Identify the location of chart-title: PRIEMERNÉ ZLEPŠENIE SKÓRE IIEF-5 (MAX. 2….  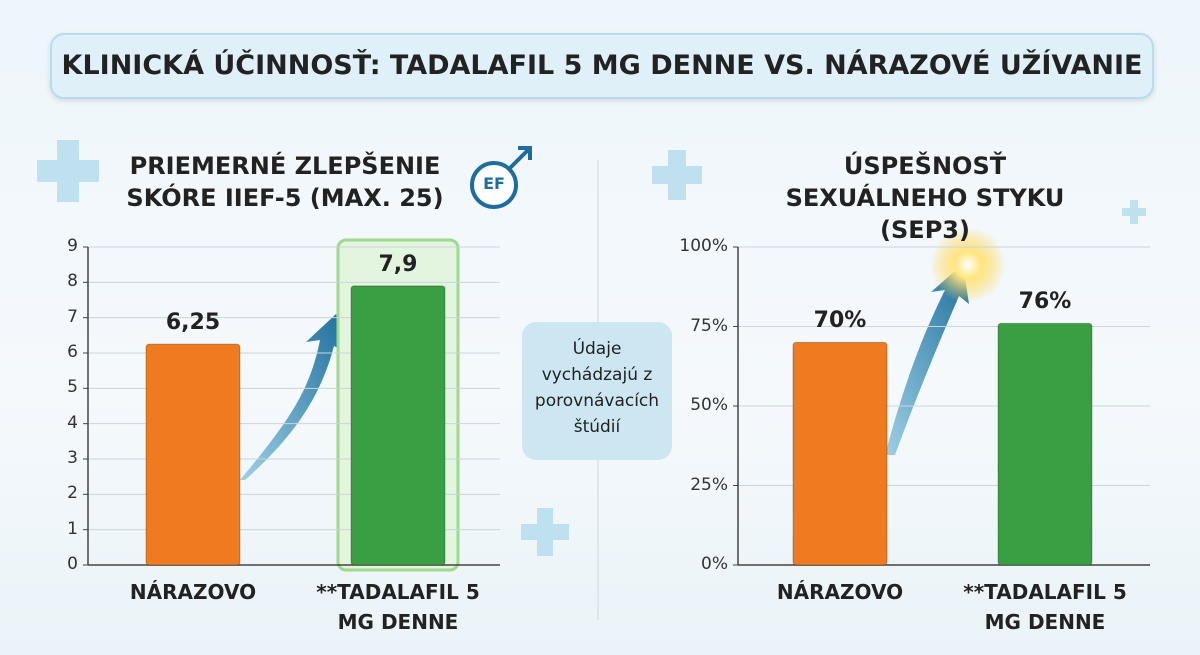
(285, 182).